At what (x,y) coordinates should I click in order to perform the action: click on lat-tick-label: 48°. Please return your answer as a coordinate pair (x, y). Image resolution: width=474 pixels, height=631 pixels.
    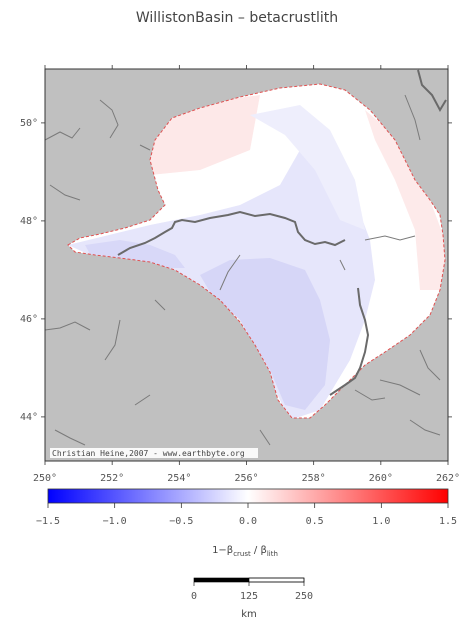
    Looking at the image, I should click on (29, 221).